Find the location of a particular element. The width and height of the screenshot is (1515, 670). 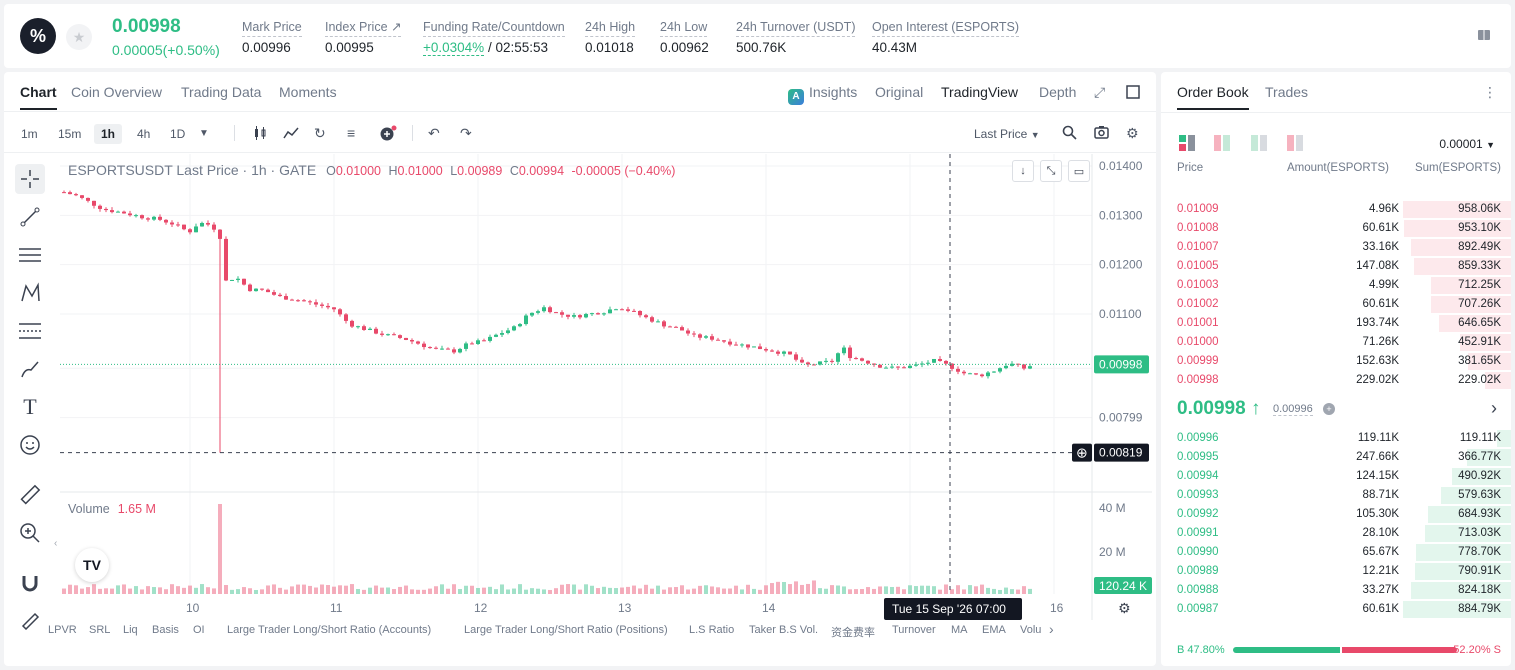

timeframe-4h: 4h is located at coordinates (144, 134).